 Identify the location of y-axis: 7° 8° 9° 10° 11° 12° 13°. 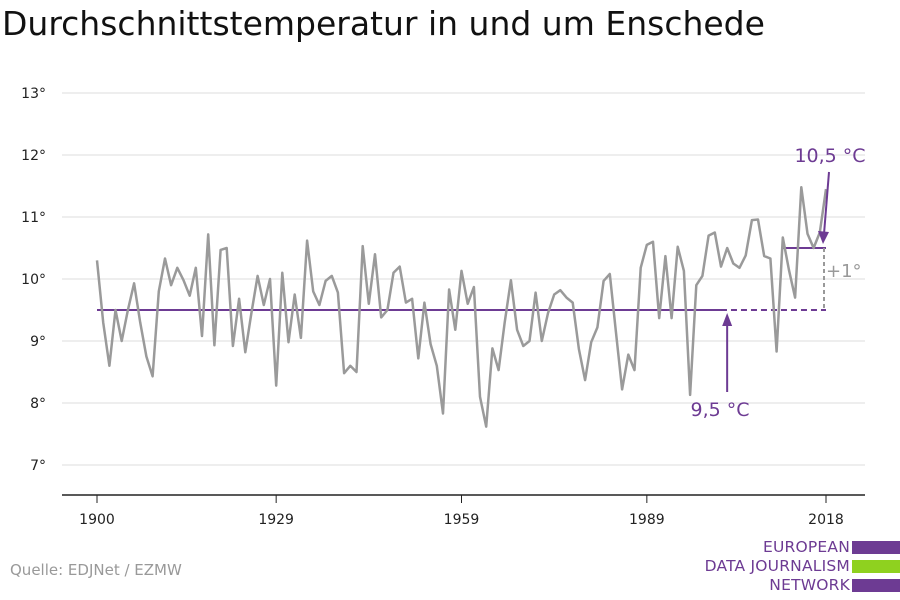
(33, 280).